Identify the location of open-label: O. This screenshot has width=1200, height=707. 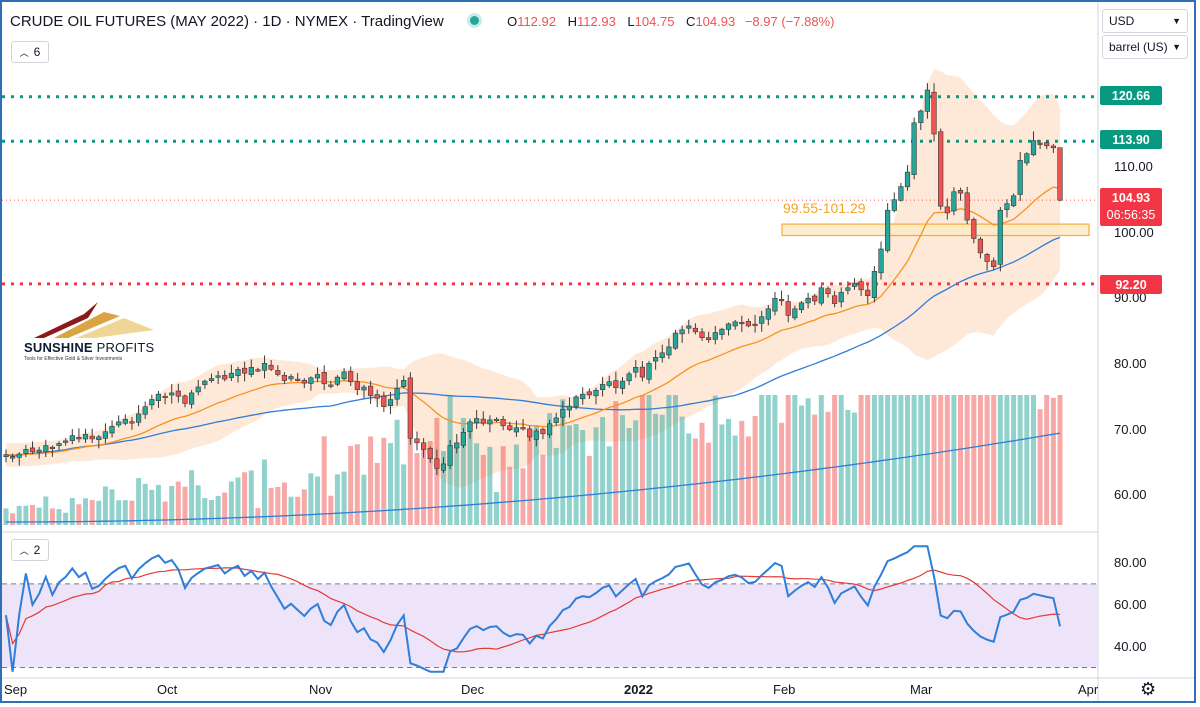
(512, 21).